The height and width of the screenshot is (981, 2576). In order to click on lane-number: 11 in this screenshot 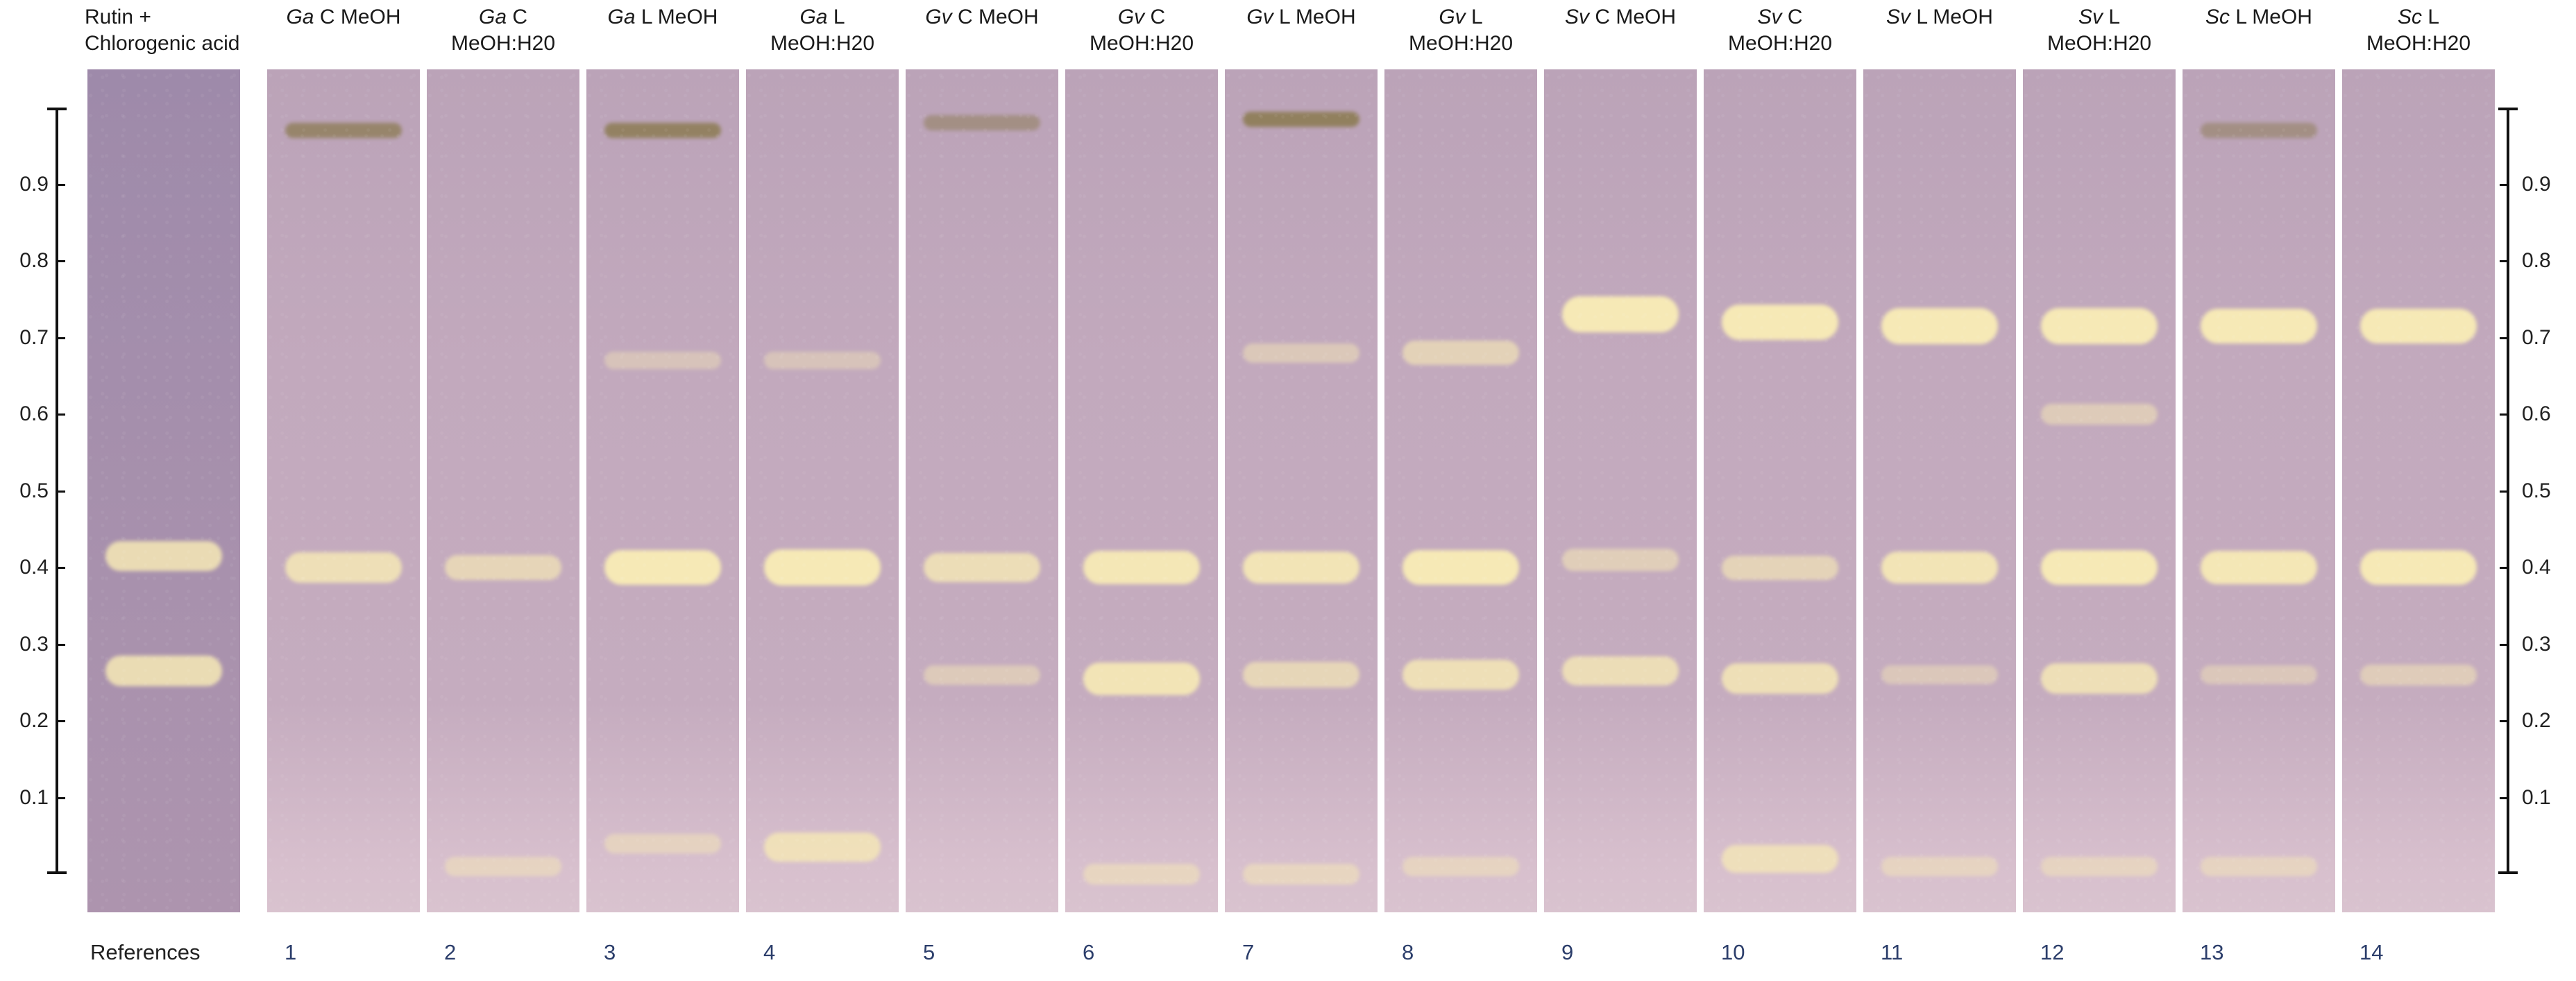, I will do `click(1893, 952)`.